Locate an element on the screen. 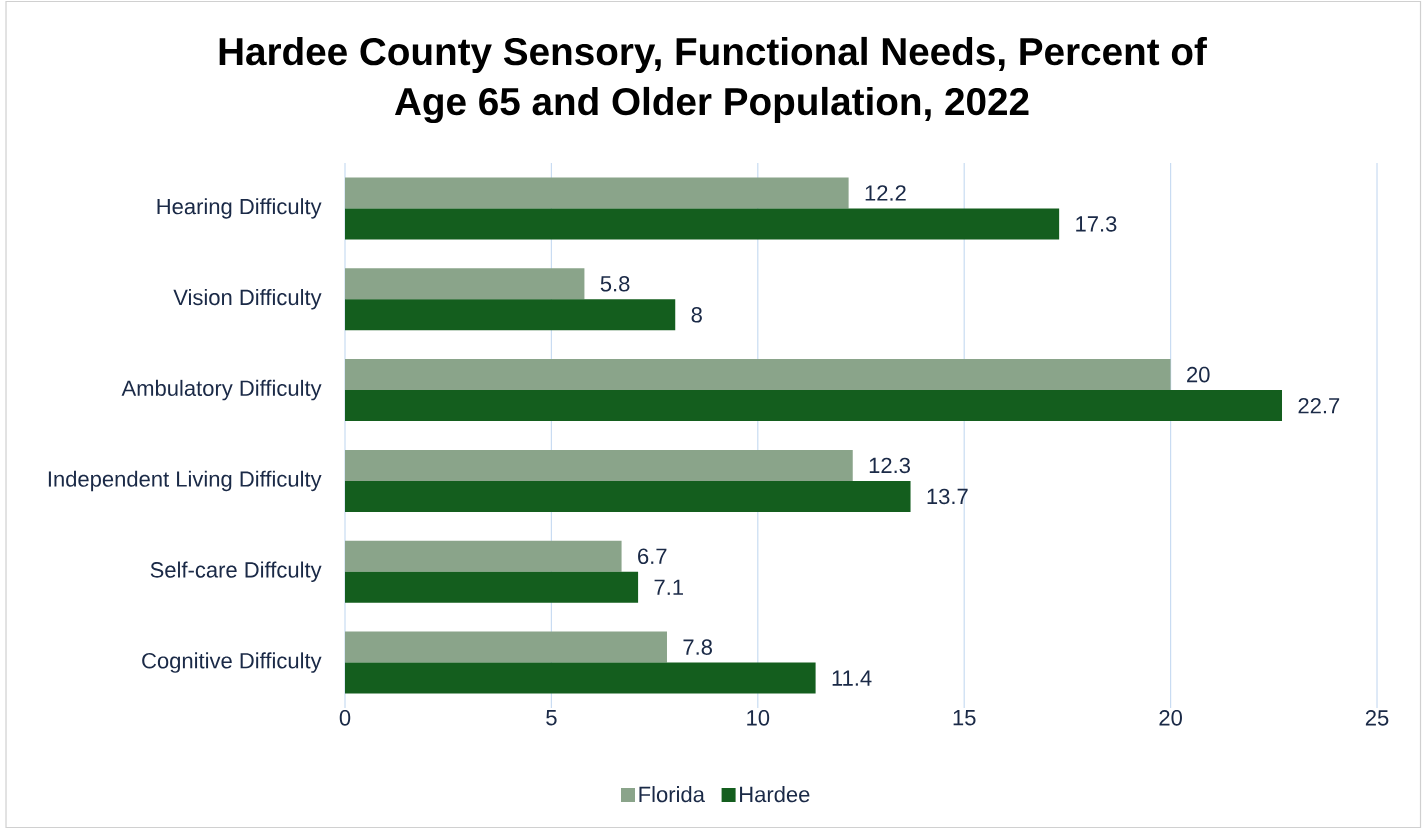 The width and height of the screenshot is (1425, 829). legend-label: Hardee is located at coordinates (775, 794).